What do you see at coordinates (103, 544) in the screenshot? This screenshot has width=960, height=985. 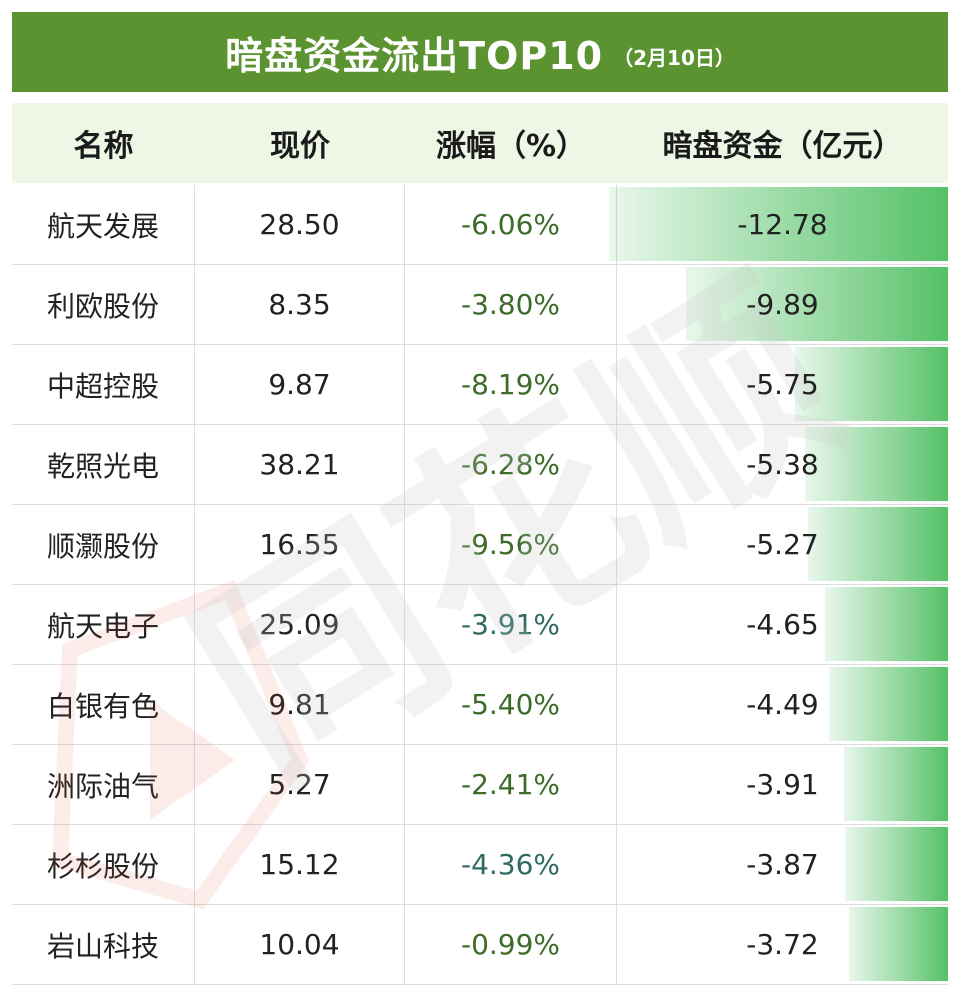 I see `stock-name: 顺灏股份` at bounding box center [103, 544].